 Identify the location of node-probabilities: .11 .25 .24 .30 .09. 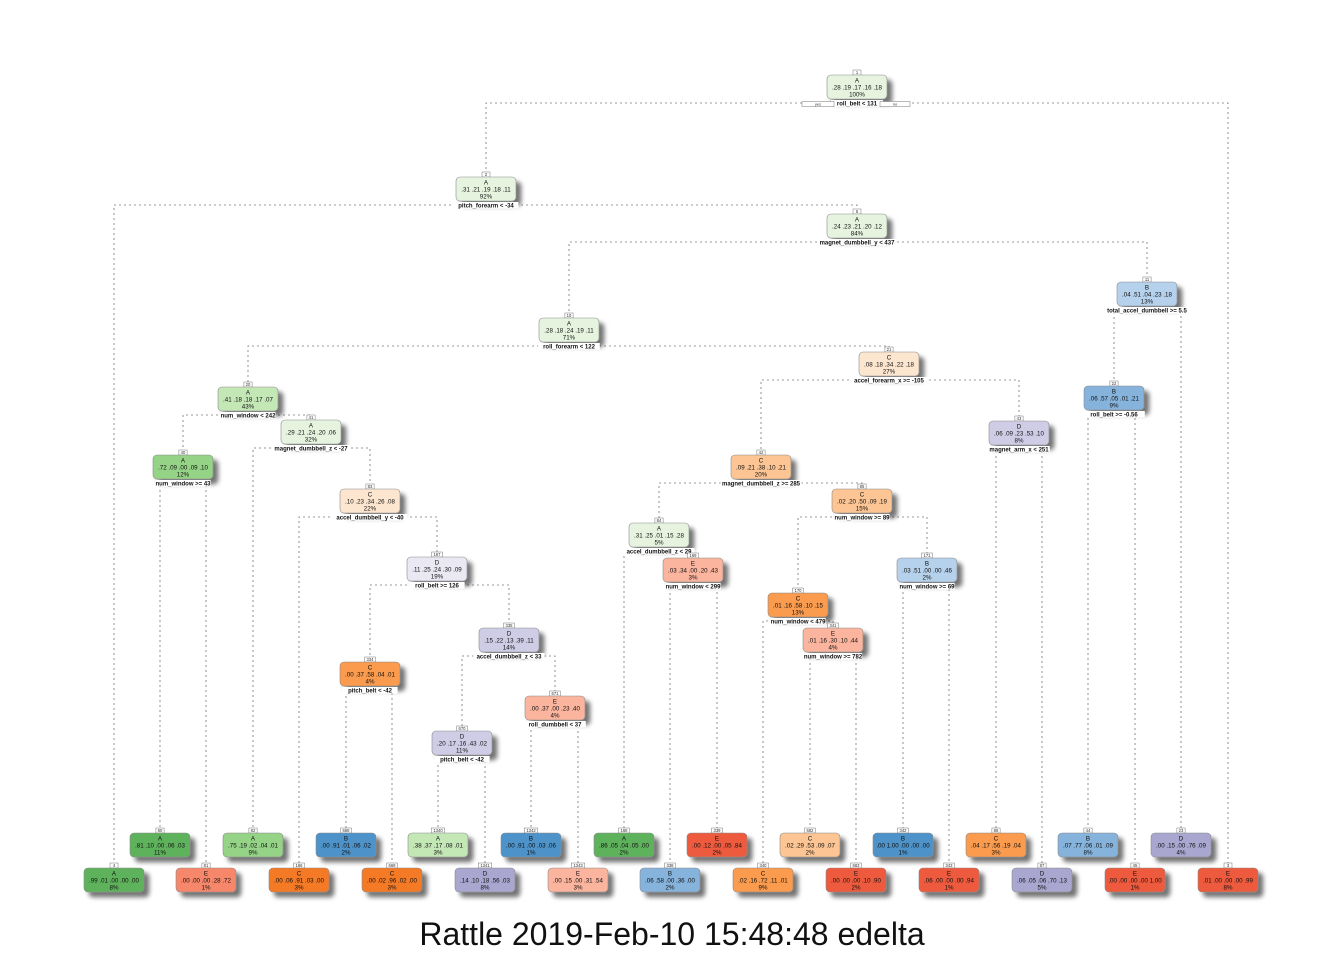
(437, 570).